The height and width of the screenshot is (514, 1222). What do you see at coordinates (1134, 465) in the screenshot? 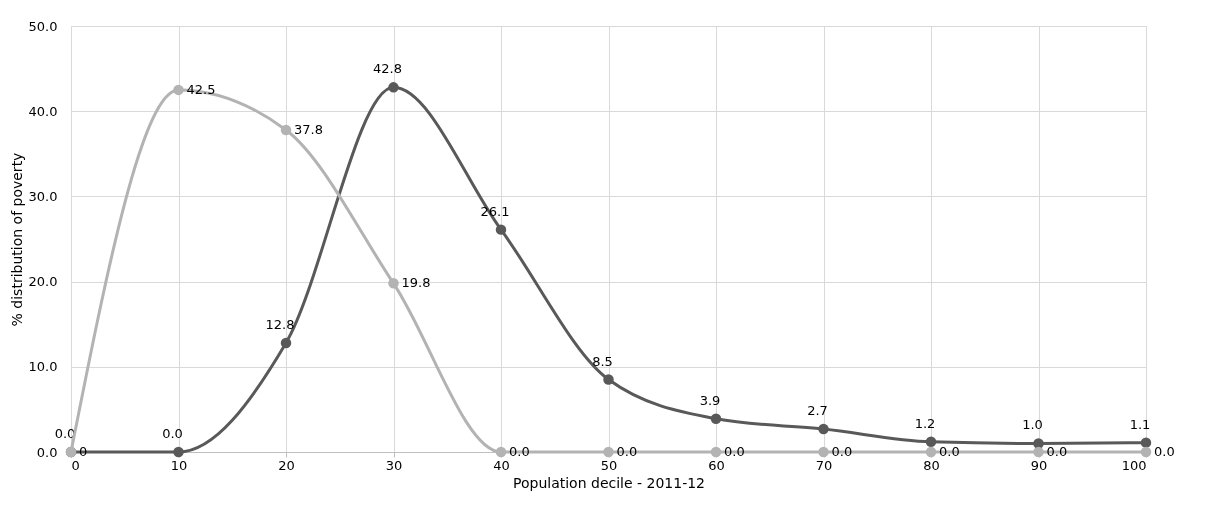
I see `x-tick-label: 100` at bounding box center [1134, 465].